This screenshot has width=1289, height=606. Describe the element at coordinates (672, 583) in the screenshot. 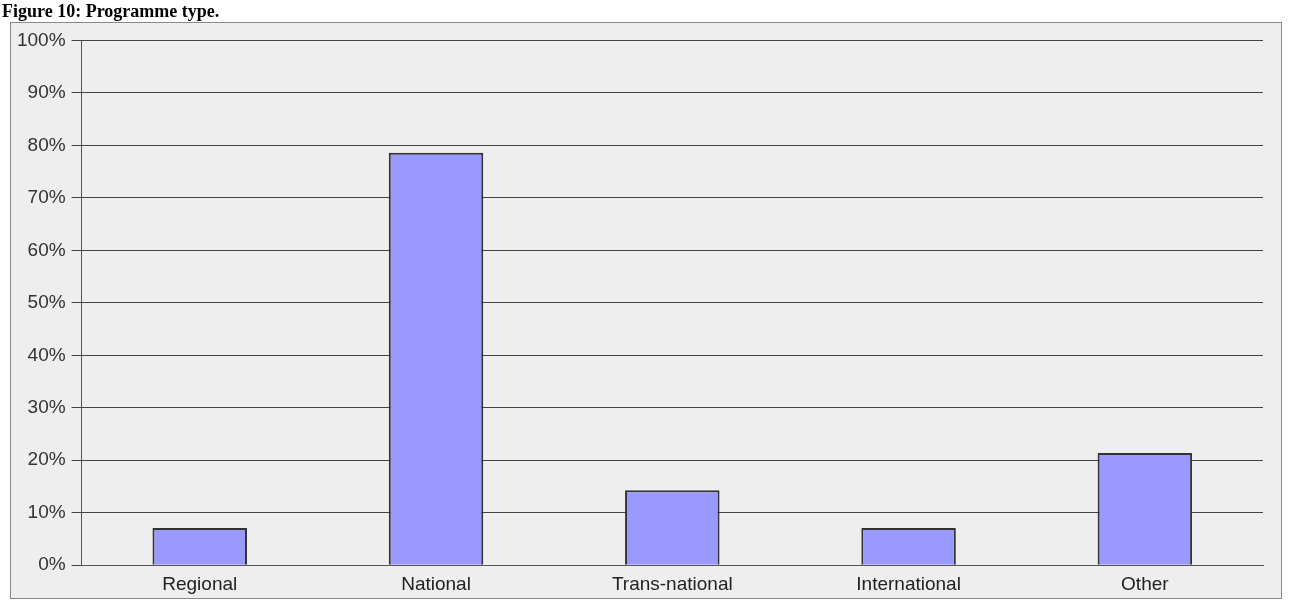

I see `x-tick-label: Trans-national` at that location.